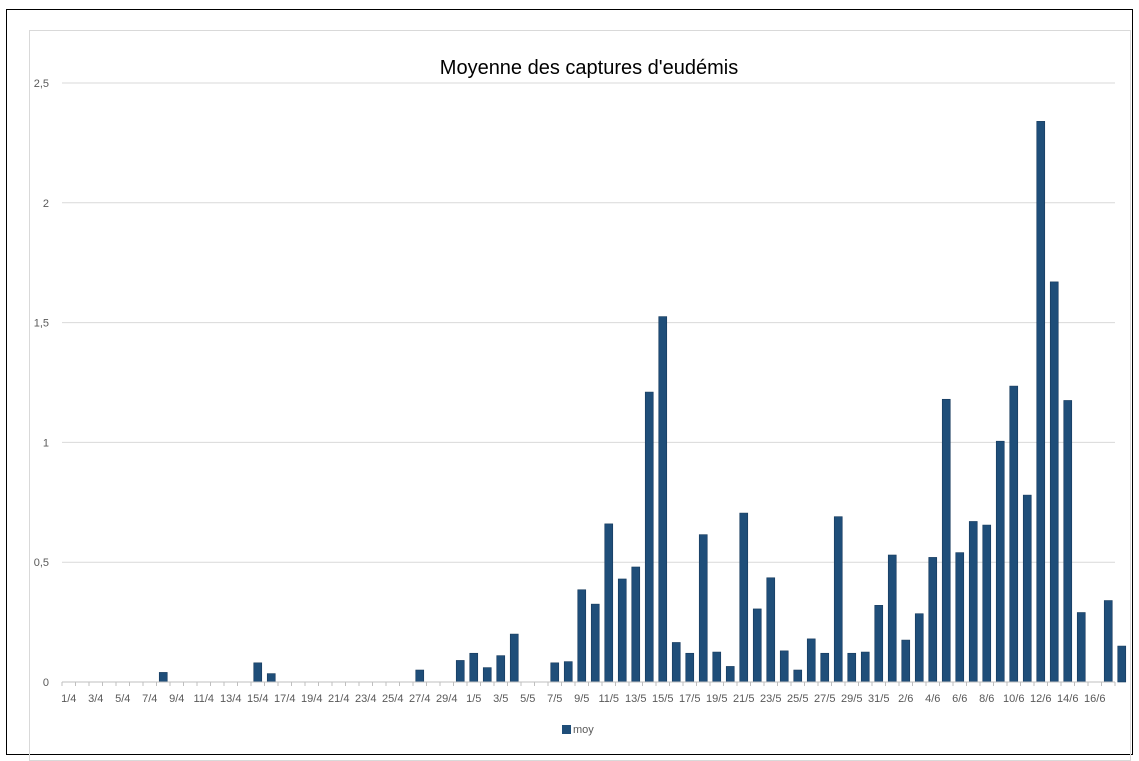 This screenshot has width=1139, height=761. What do you see at coordinates (95, 699) in the screenshot?
I see `x-tick-label: 3/4` at bounding box center [95, 699].